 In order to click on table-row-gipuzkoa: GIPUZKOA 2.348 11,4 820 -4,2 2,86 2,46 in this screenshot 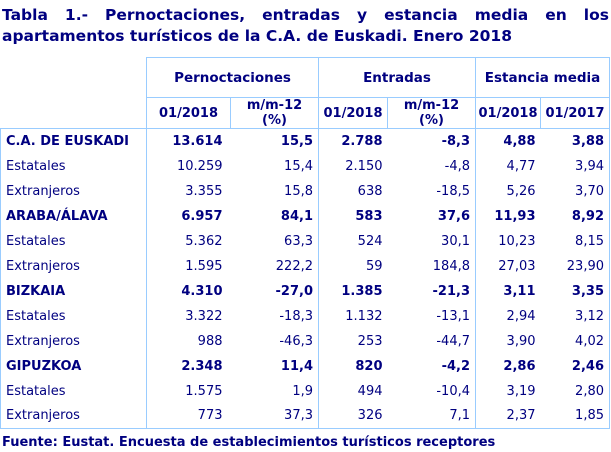, I will do `click(305, 366)`.